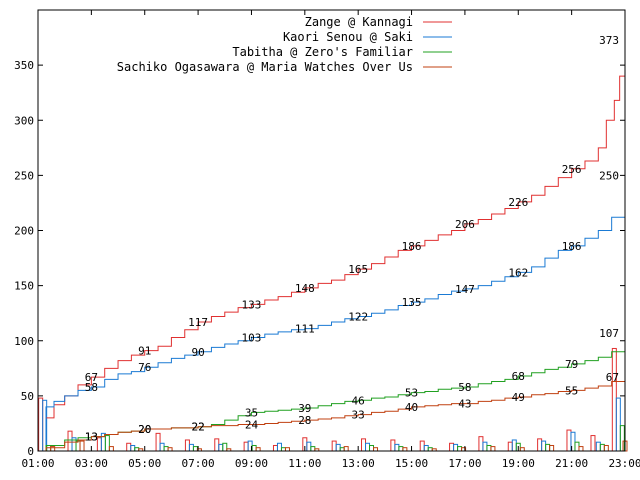 Image resolution: width=640 pixels, height=480 pixels. Describe the element at coordinates (358, 316) in the screenshot. I see `data-label: 122` at that location.